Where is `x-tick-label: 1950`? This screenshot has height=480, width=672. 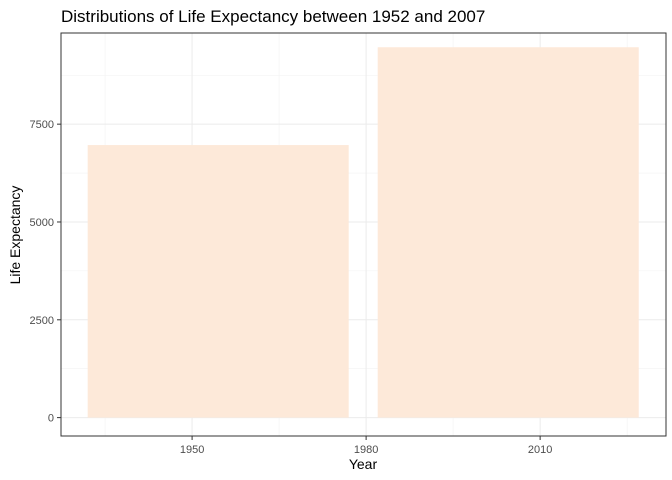
x-tick-label: 1950 is located at coordinates (192, 450).